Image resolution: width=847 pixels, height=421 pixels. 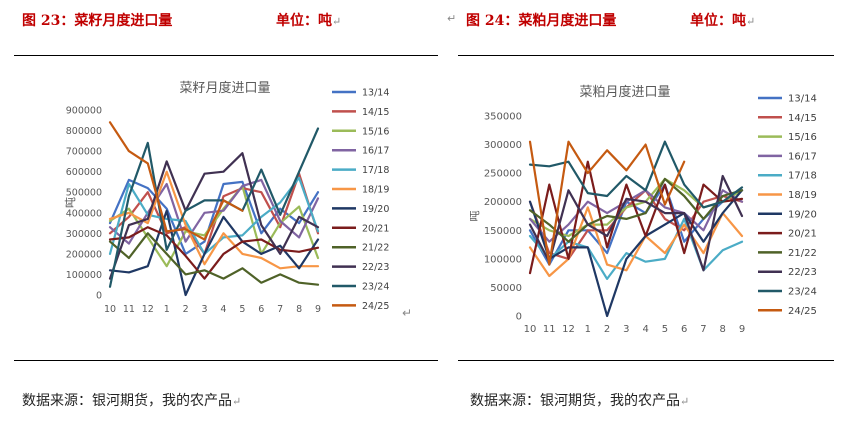 I want to click on y-tick-label: 150000, so click(x=503, y=231).